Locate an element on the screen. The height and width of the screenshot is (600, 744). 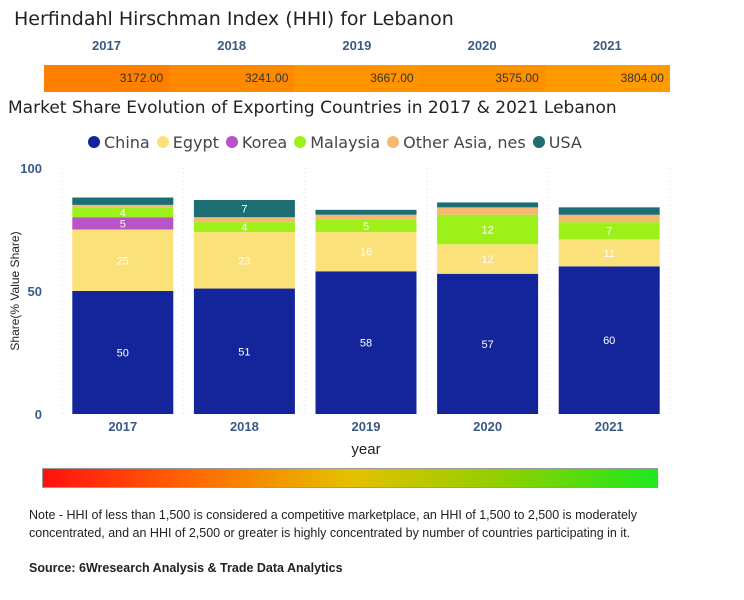
legend-item-egypt: Egypt is located at coordinates (187, 142).